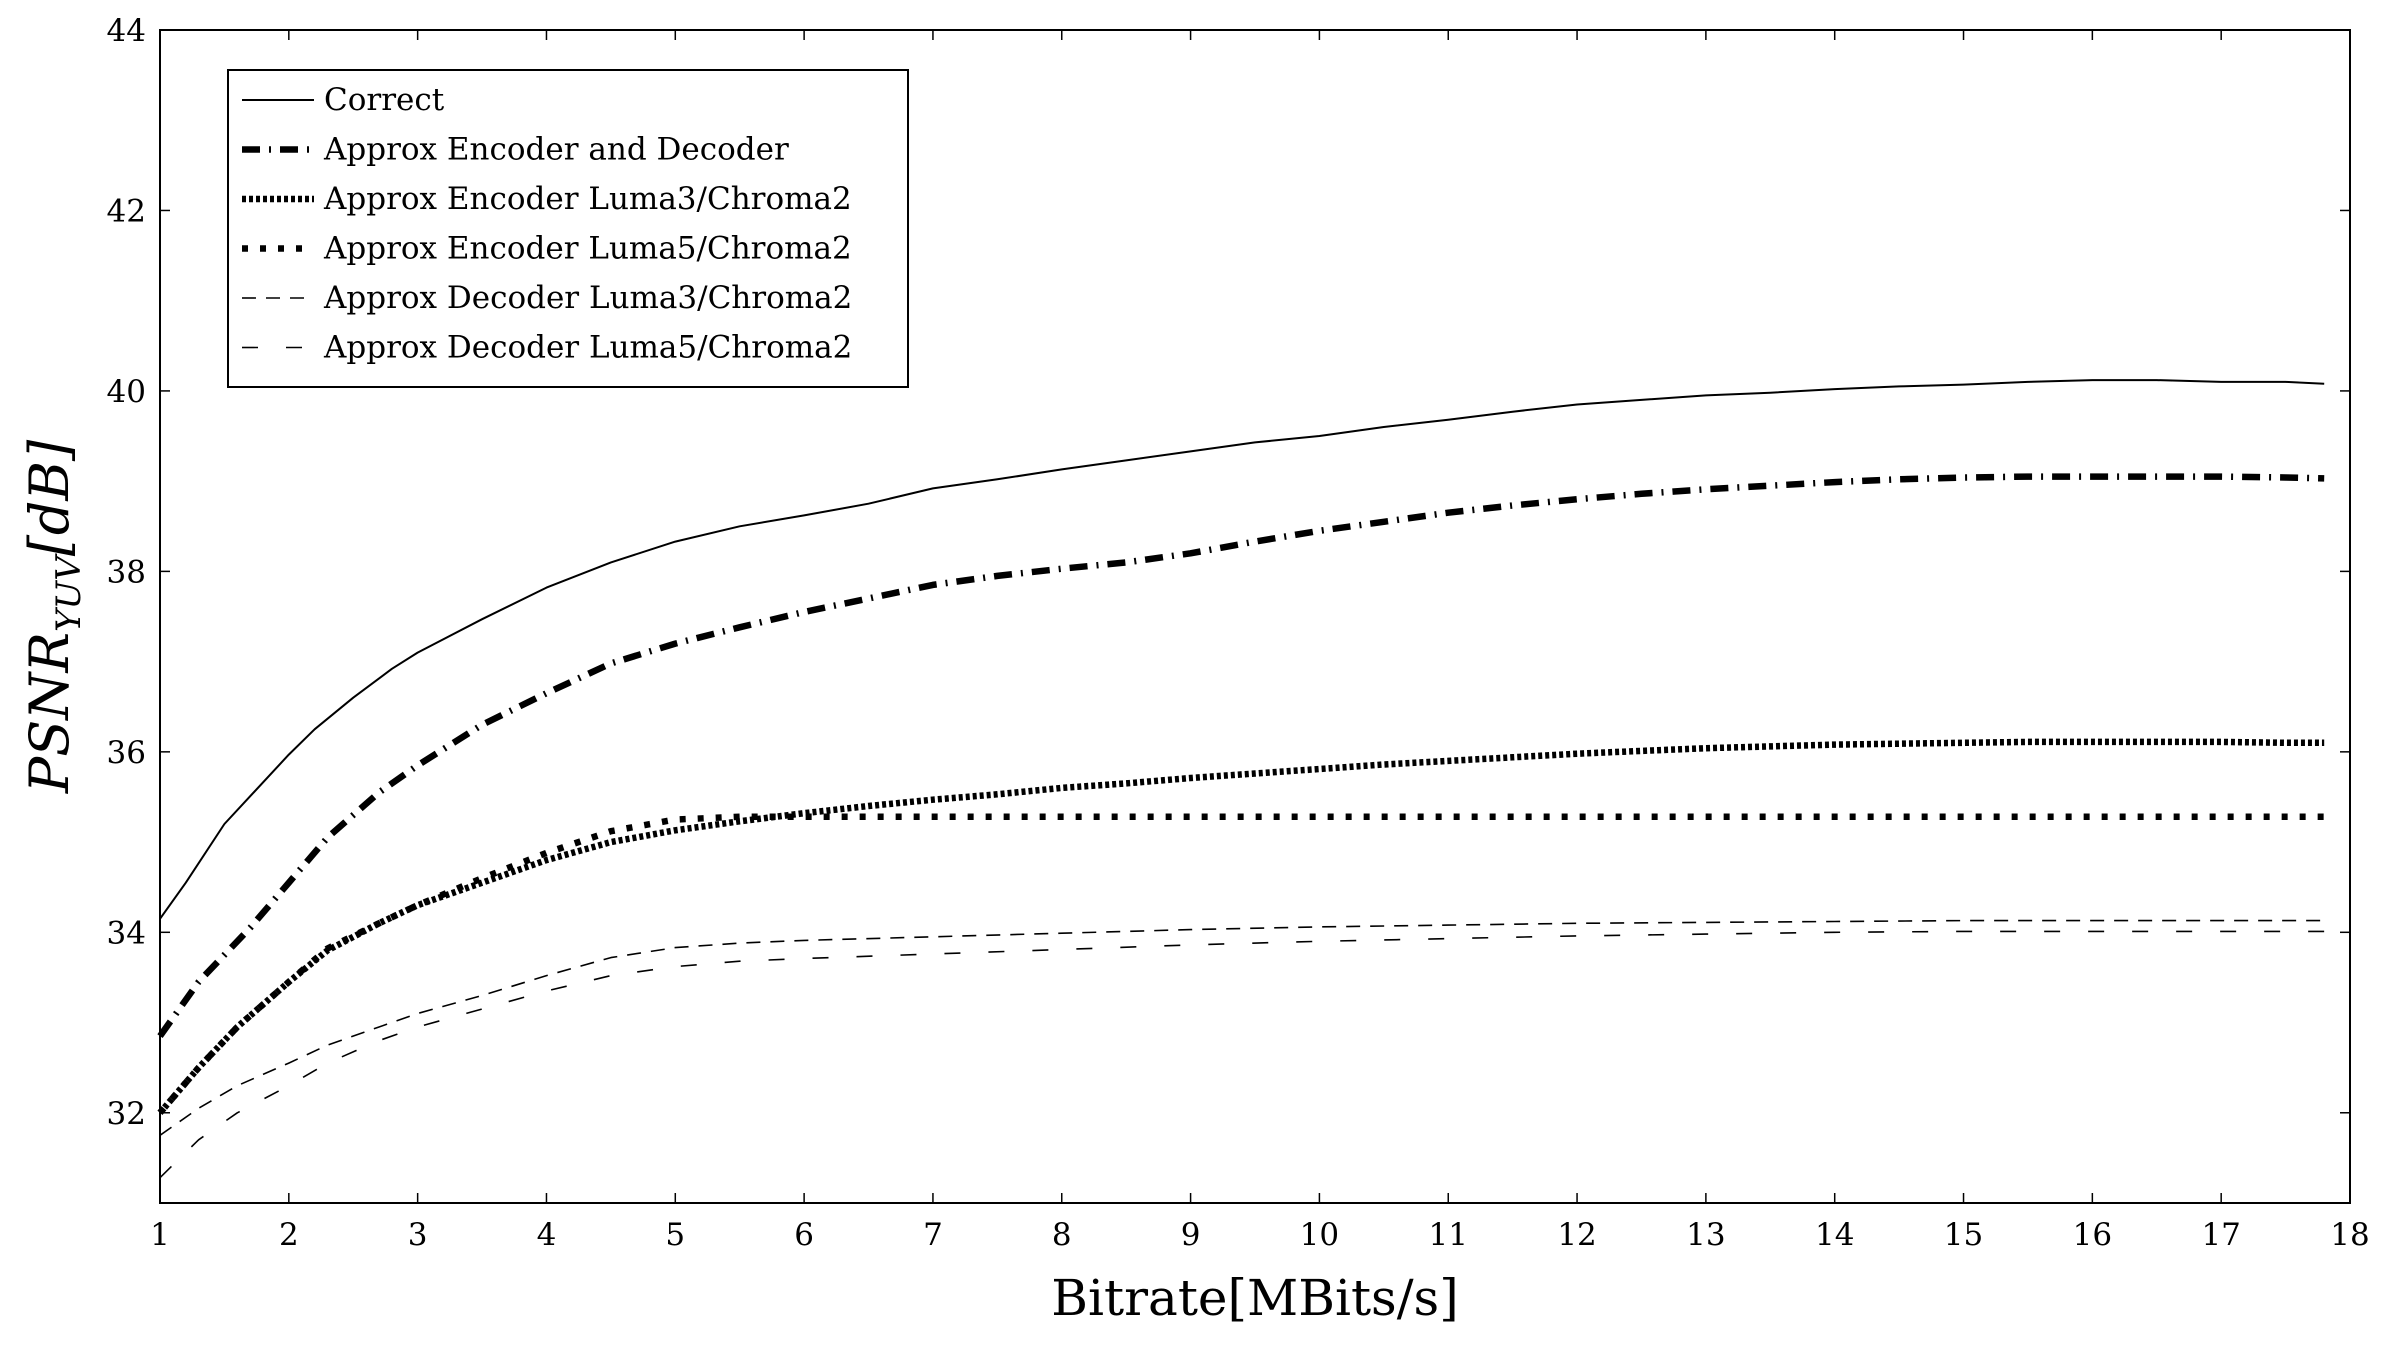 The width and height of the screenshot is (2384, 1350). I want to click on x-tick-label: 5, so click(675, 1235).